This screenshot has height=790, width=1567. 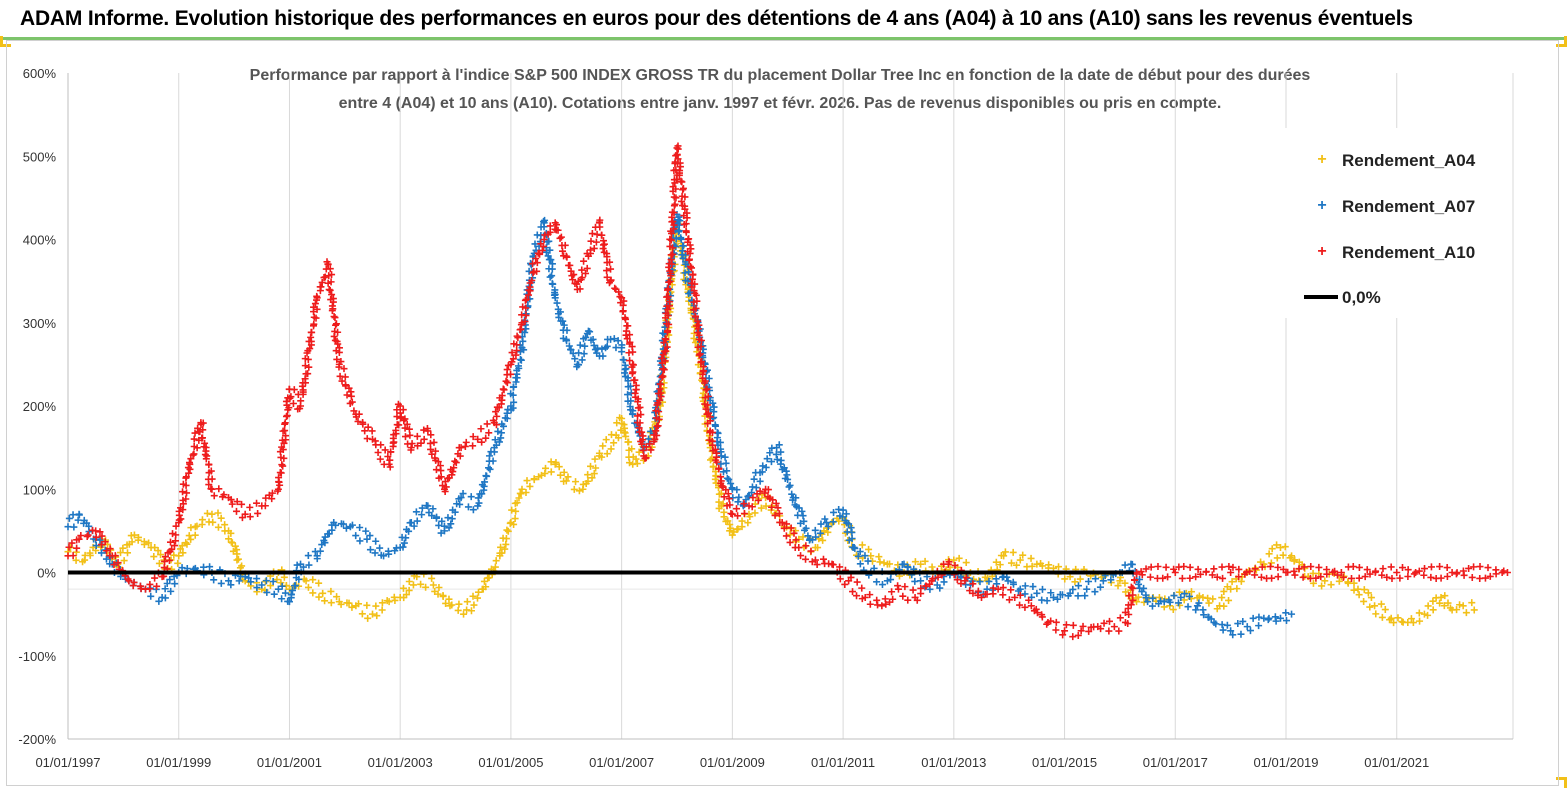 What do you see at coordinates (1175, 762) in the screenshot?
I see `x-tick-label: 01/01/2017` at bounding box center [1175, 762].